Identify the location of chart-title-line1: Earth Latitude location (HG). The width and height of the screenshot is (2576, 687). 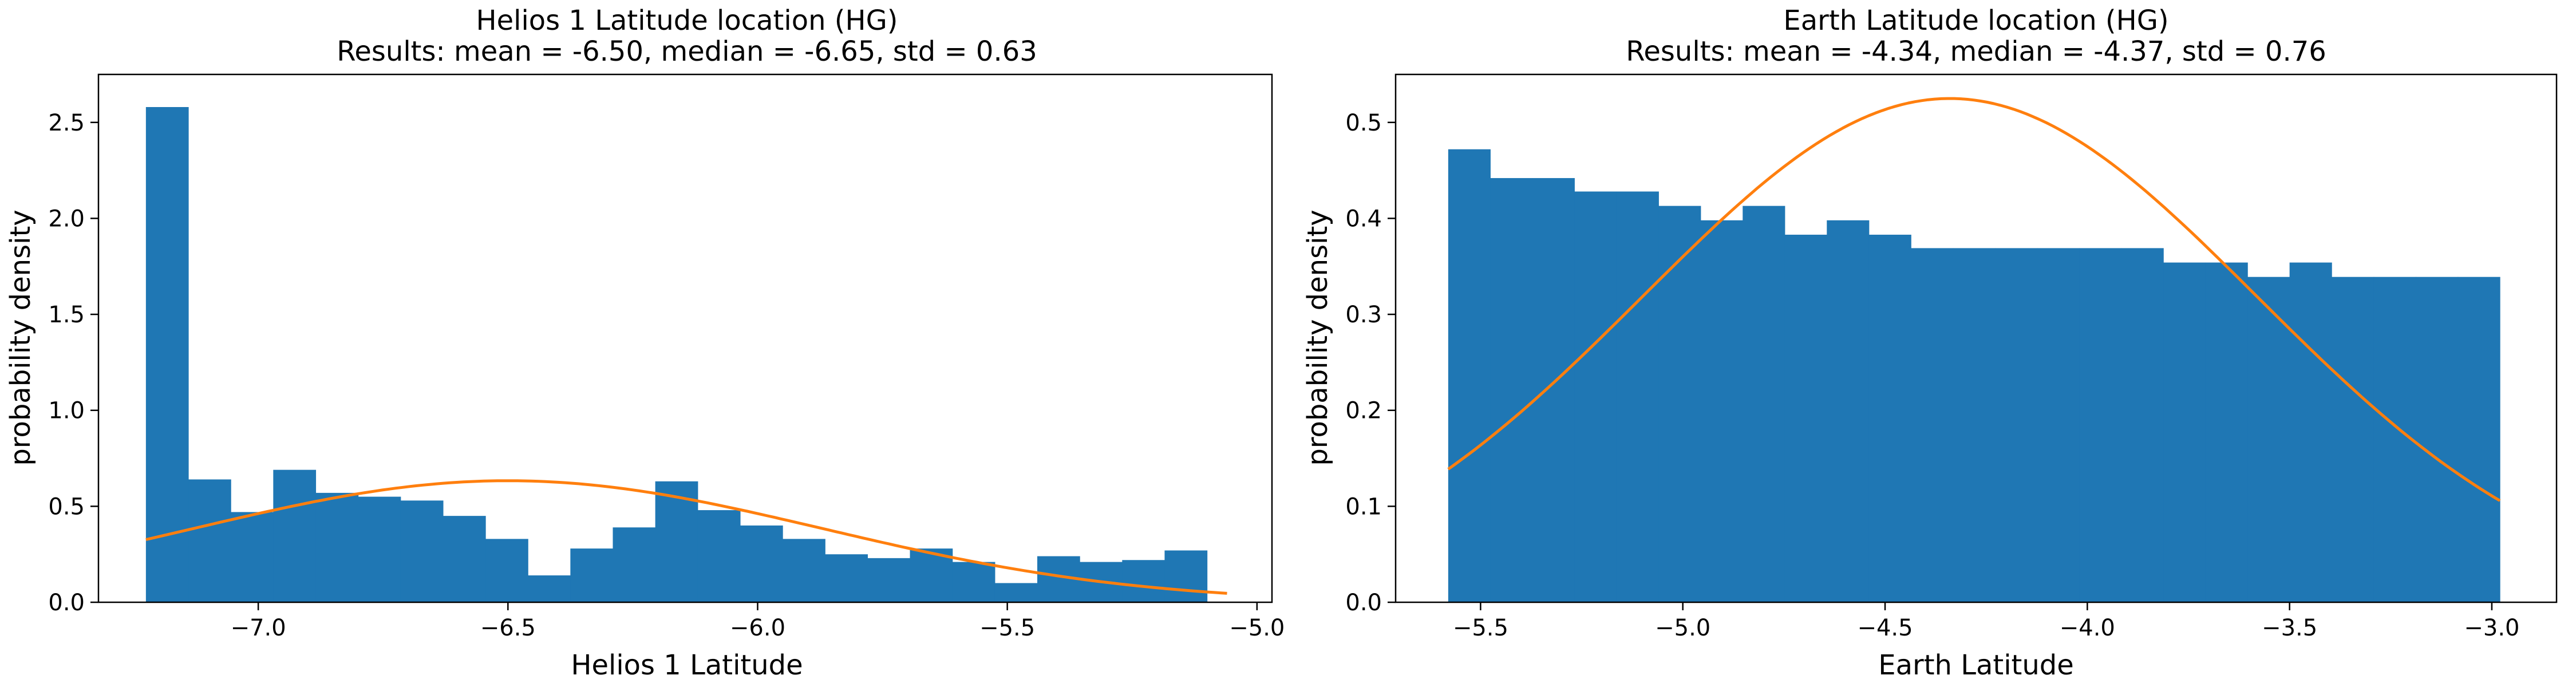
(1975, 21).